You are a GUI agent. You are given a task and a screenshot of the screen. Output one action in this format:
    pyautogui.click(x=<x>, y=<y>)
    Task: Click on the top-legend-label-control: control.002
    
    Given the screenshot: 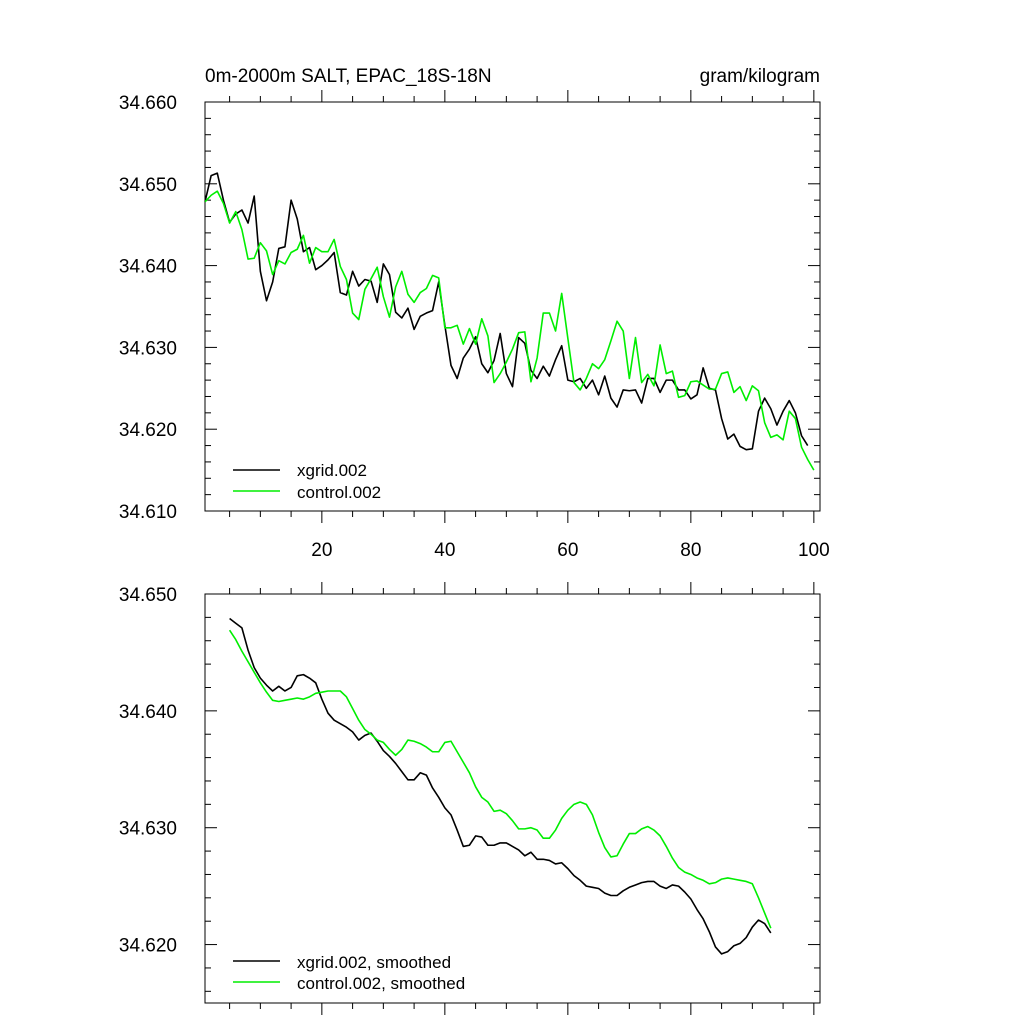 What is the action you would take?
    pyautogui.click(x=339, y=492)
    